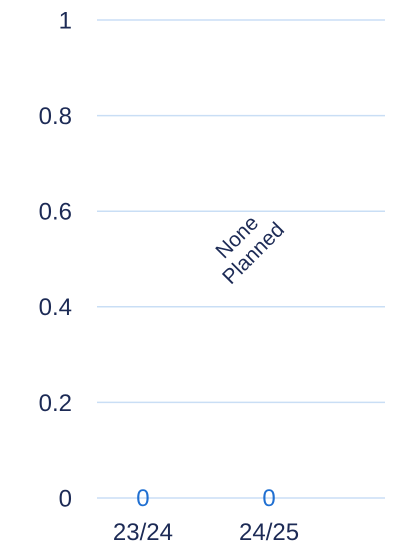 The image size is (409, 551). What do you see at coordinates (55, 212) in the screenshot?
I see `y-tick-label: 0.6` at bounding box center [55, 212].